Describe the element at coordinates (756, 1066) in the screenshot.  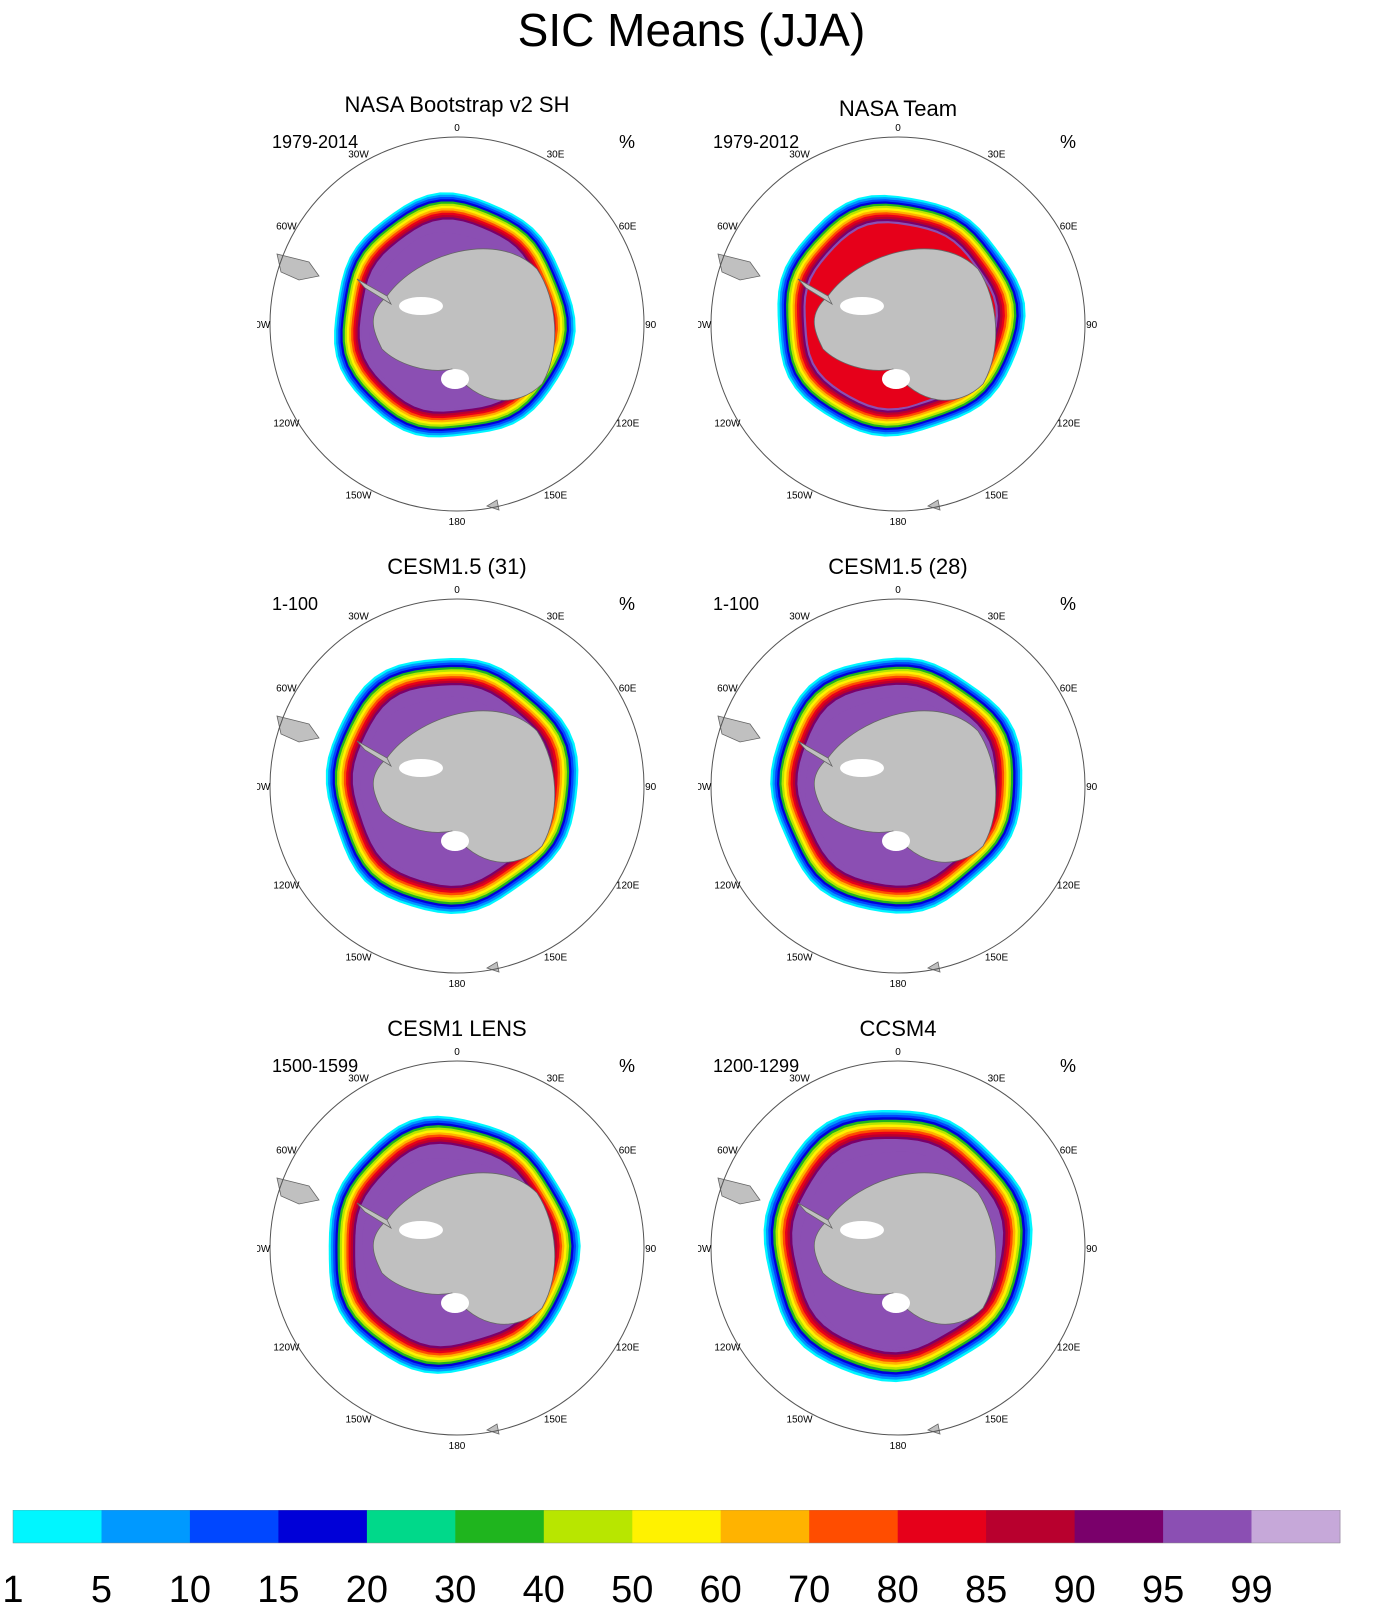
I see `period-label: 1200-1299` at that location.